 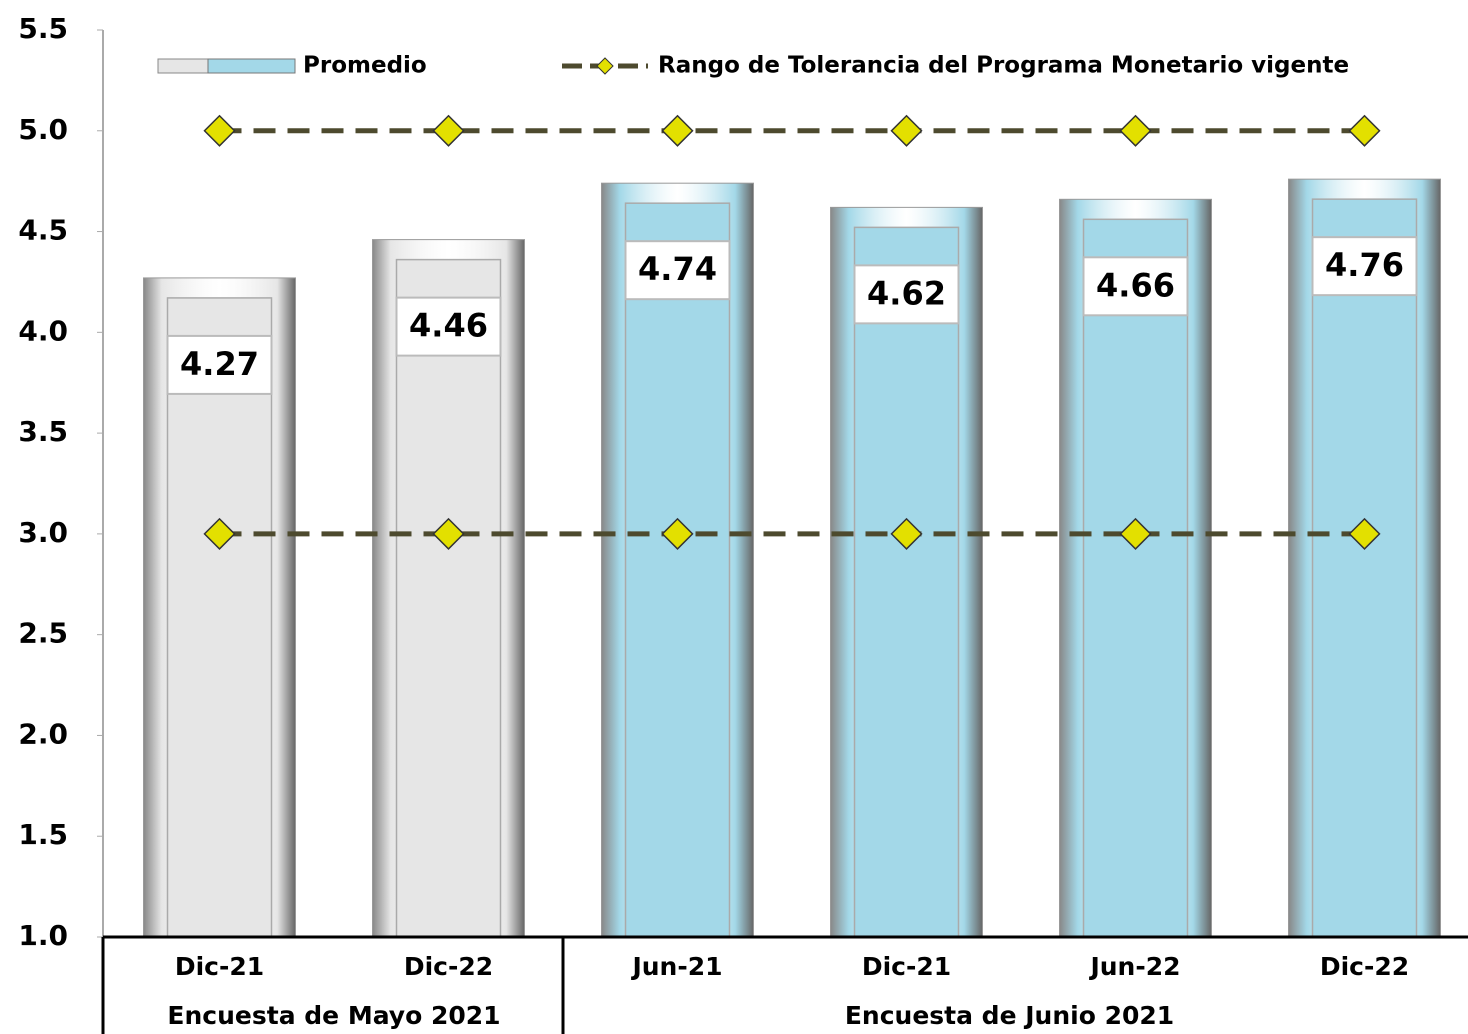 What do you see at coordinates (43, 129) in the screenshot?
I see `y-tick-label: 5.0` at bounding box center [43, 129].